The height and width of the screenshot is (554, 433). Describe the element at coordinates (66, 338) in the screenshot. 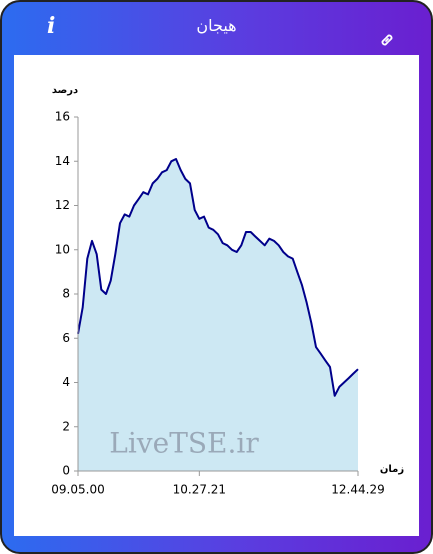

I see `y-tick-label: 6` at that location.